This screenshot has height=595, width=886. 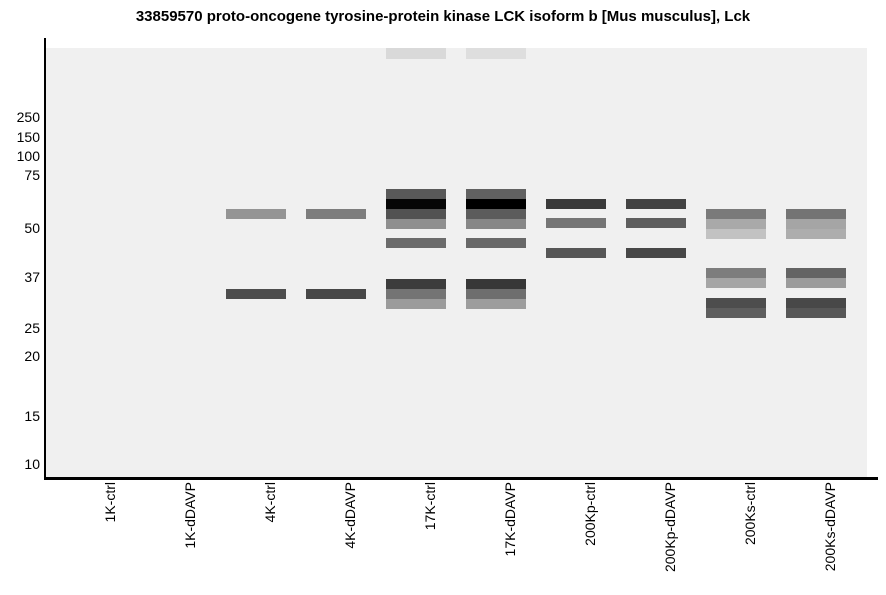 What do you see at coordinates (32, 356) in the screenshot?
I see `y-tick-label: 20` at bounding box center [32, 356].